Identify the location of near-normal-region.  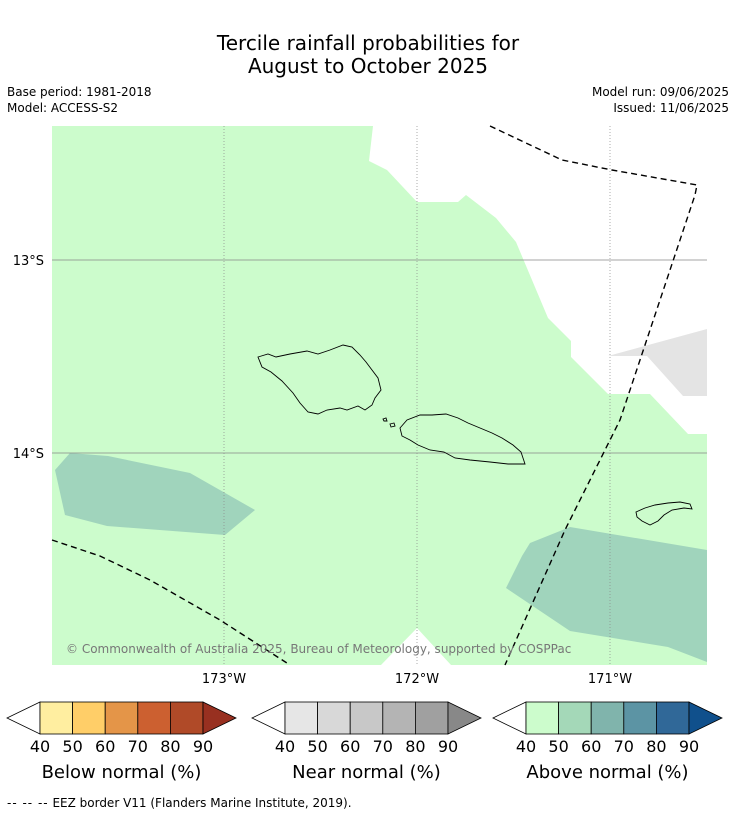
(657, 362).